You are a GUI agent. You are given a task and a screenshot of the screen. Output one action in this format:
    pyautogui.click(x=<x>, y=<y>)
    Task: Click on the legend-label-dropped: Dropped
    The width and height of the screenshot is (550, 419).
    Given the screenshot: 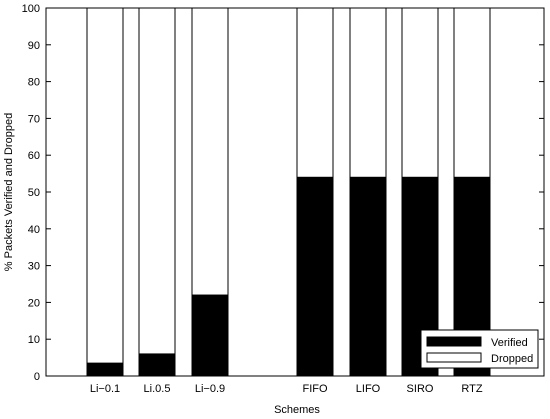 What is the action you would take?
    pyautogui.click(x=512, y=359)
    